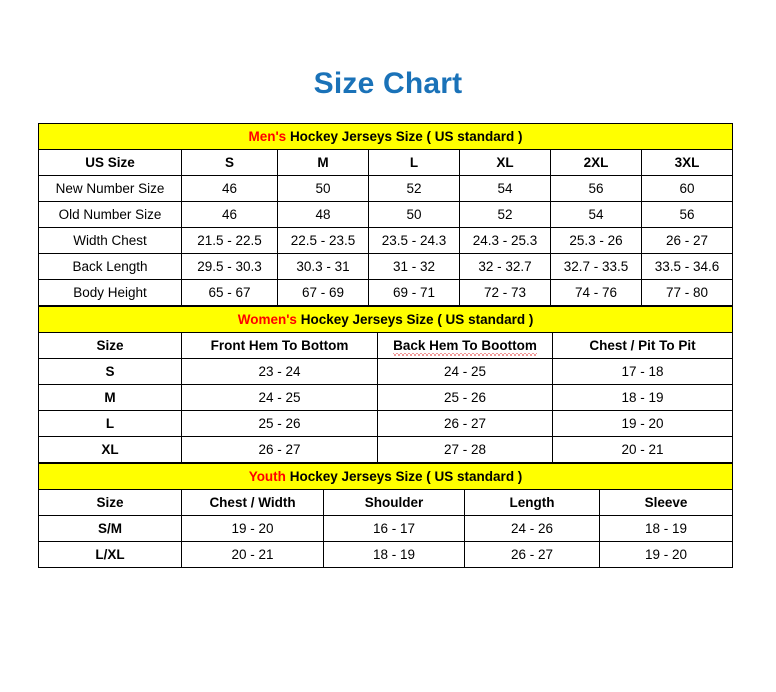 This screenshot has height=692, width=776. What do you see at coordinates (110, 266) in the screenshot?
I see `mens-row-label: Back Length` at bounding box center [110, 266].